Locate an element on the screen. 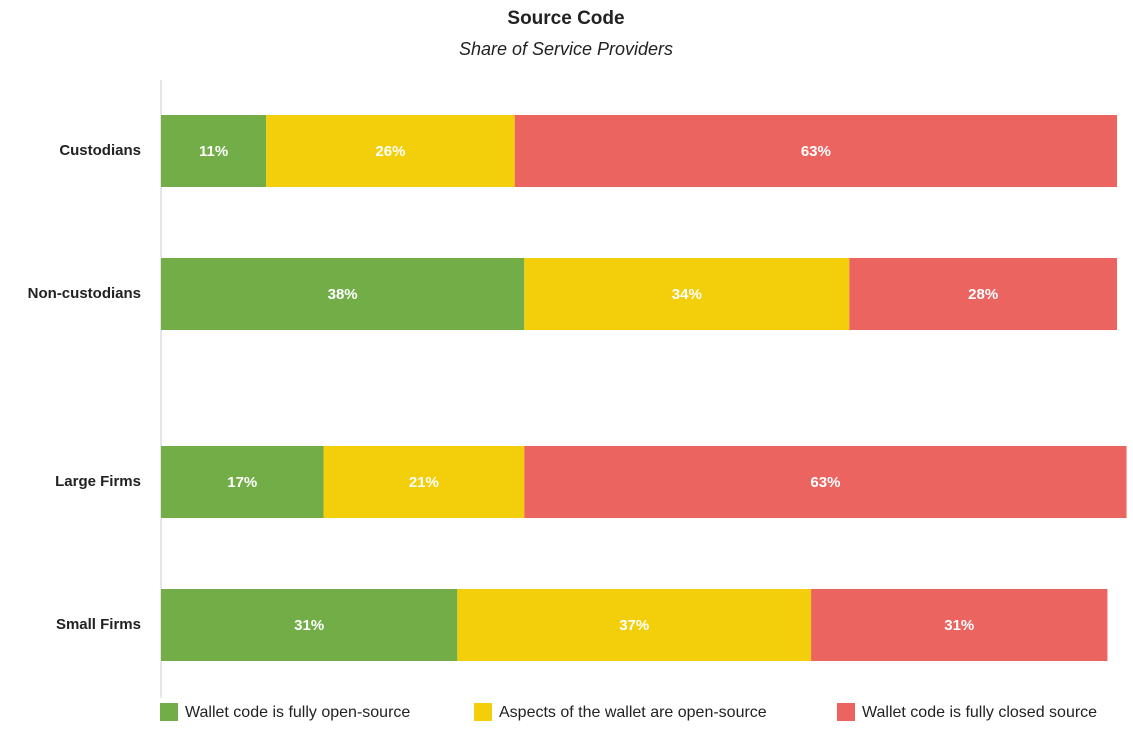 The image size is (1133, 751). value-label: 26% is located at coordinates (390, 151).